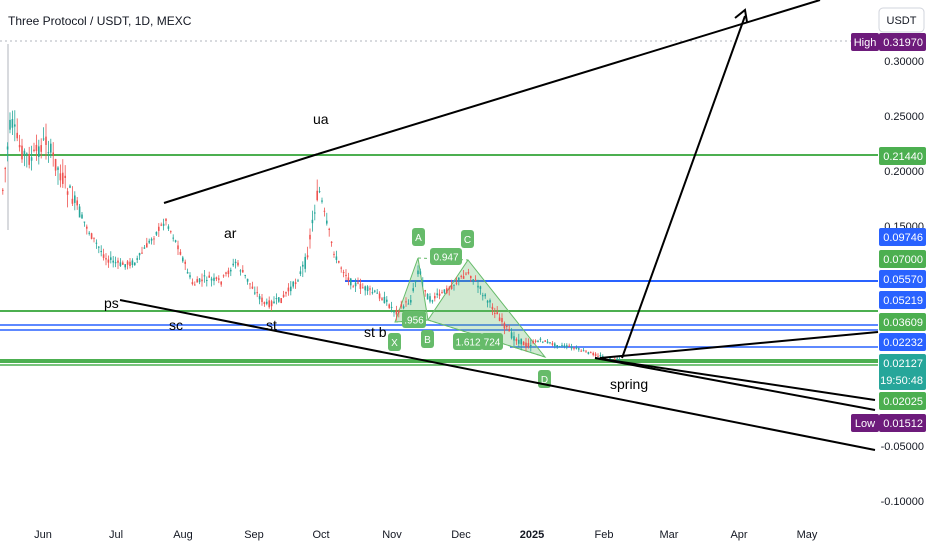 This screenshot has width=932, height=555. I want to click on time-tick-Jul: Jul, so click(116, 535).